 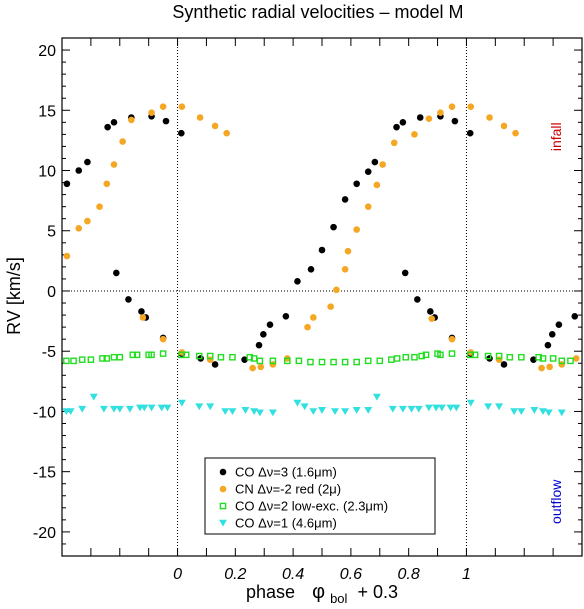 I want to click on x-axis-title-phase: phase, so click(x=270, y=592).